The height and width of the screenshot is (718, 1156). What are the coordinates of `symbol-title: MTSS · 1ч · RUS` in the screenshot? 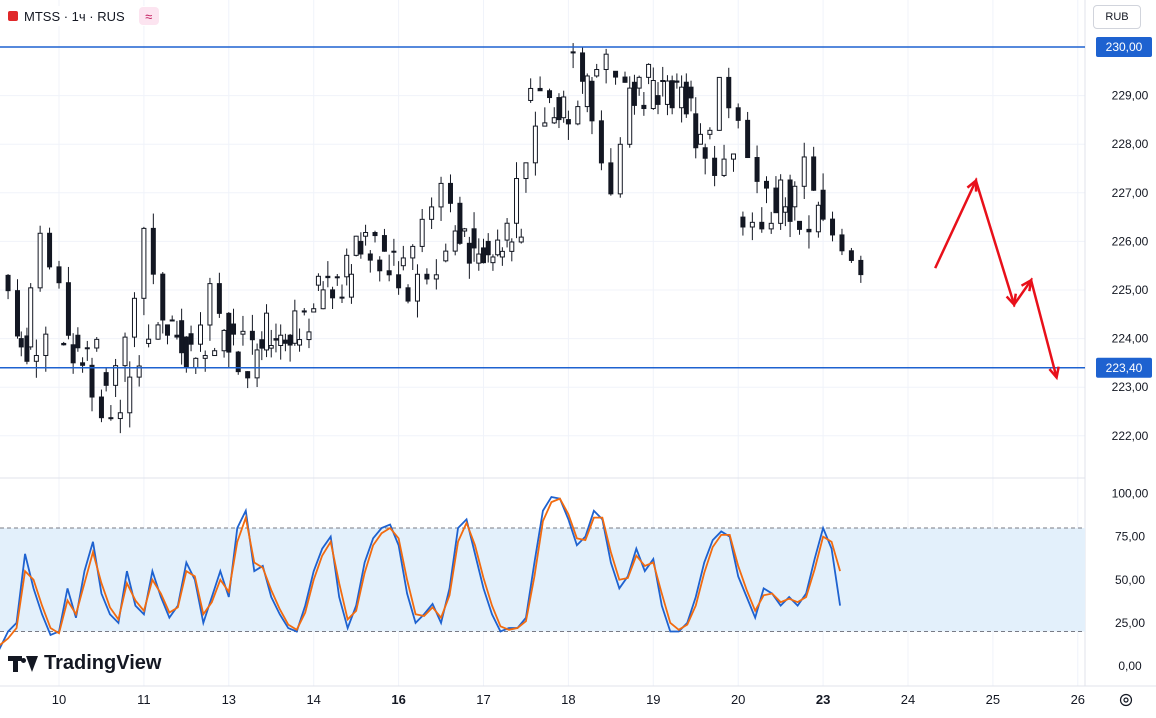 It's located at (74, 16).